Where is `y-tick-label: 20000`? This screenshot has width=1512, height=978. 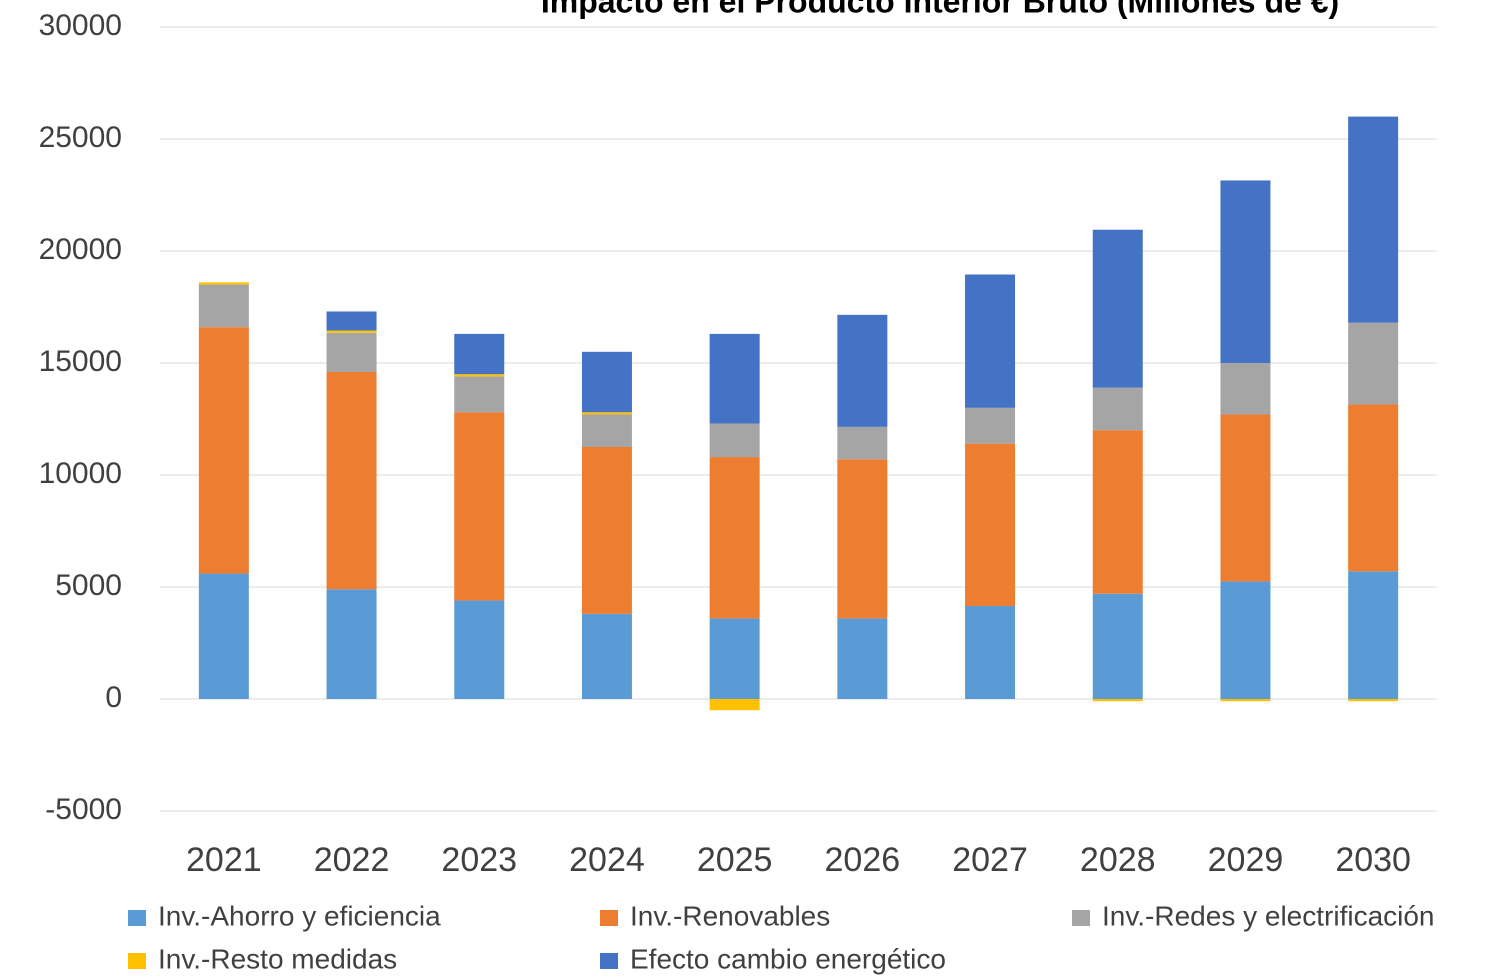 y-tick-label: 20000 is located at coordinates (80, 249).